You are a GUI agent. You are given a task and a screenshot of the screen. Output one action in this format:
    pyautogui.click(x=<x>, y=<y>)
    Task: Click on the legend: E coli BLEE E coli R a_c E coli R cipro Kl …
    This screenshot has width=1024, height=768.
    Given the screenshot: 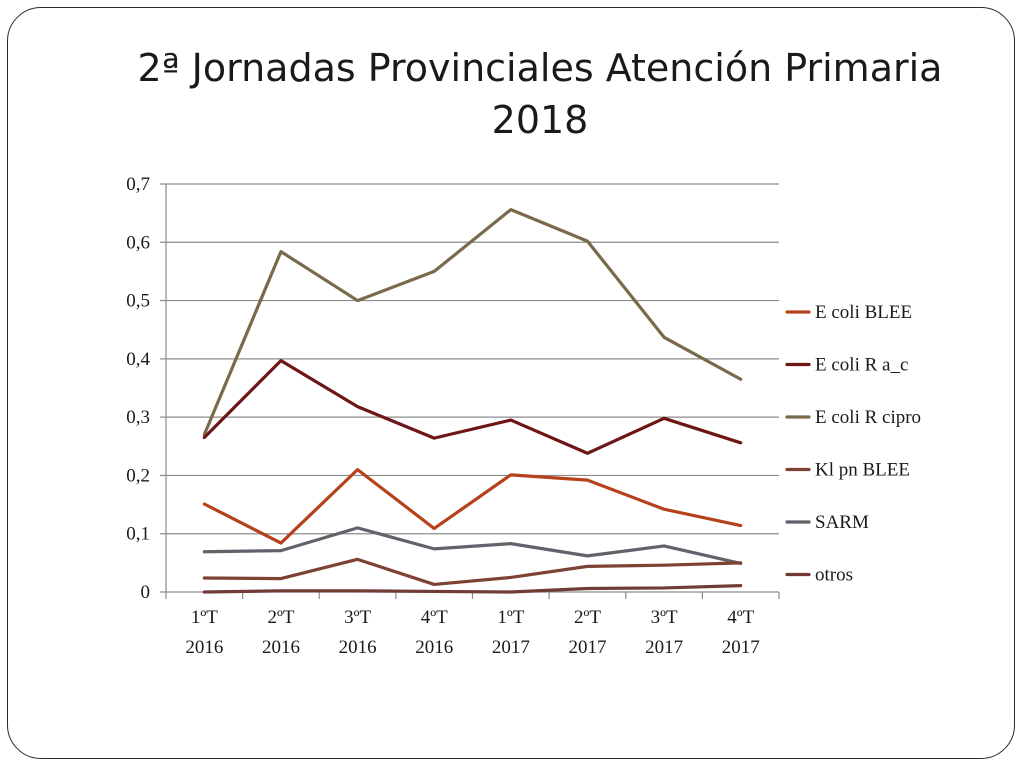 What is the action you would take?
    pyautogui.click(x=853, y=444)
    